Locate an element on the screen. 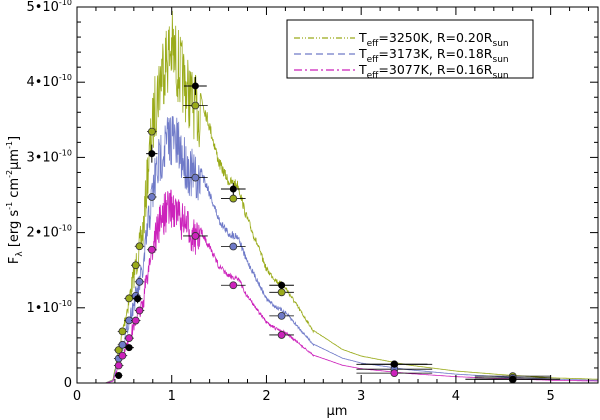 The width and height of the screenshot is (600, 420). y-axis-title: Fλ [erg s-1 cm-2μm-1] is located at coordinates (15, 200).